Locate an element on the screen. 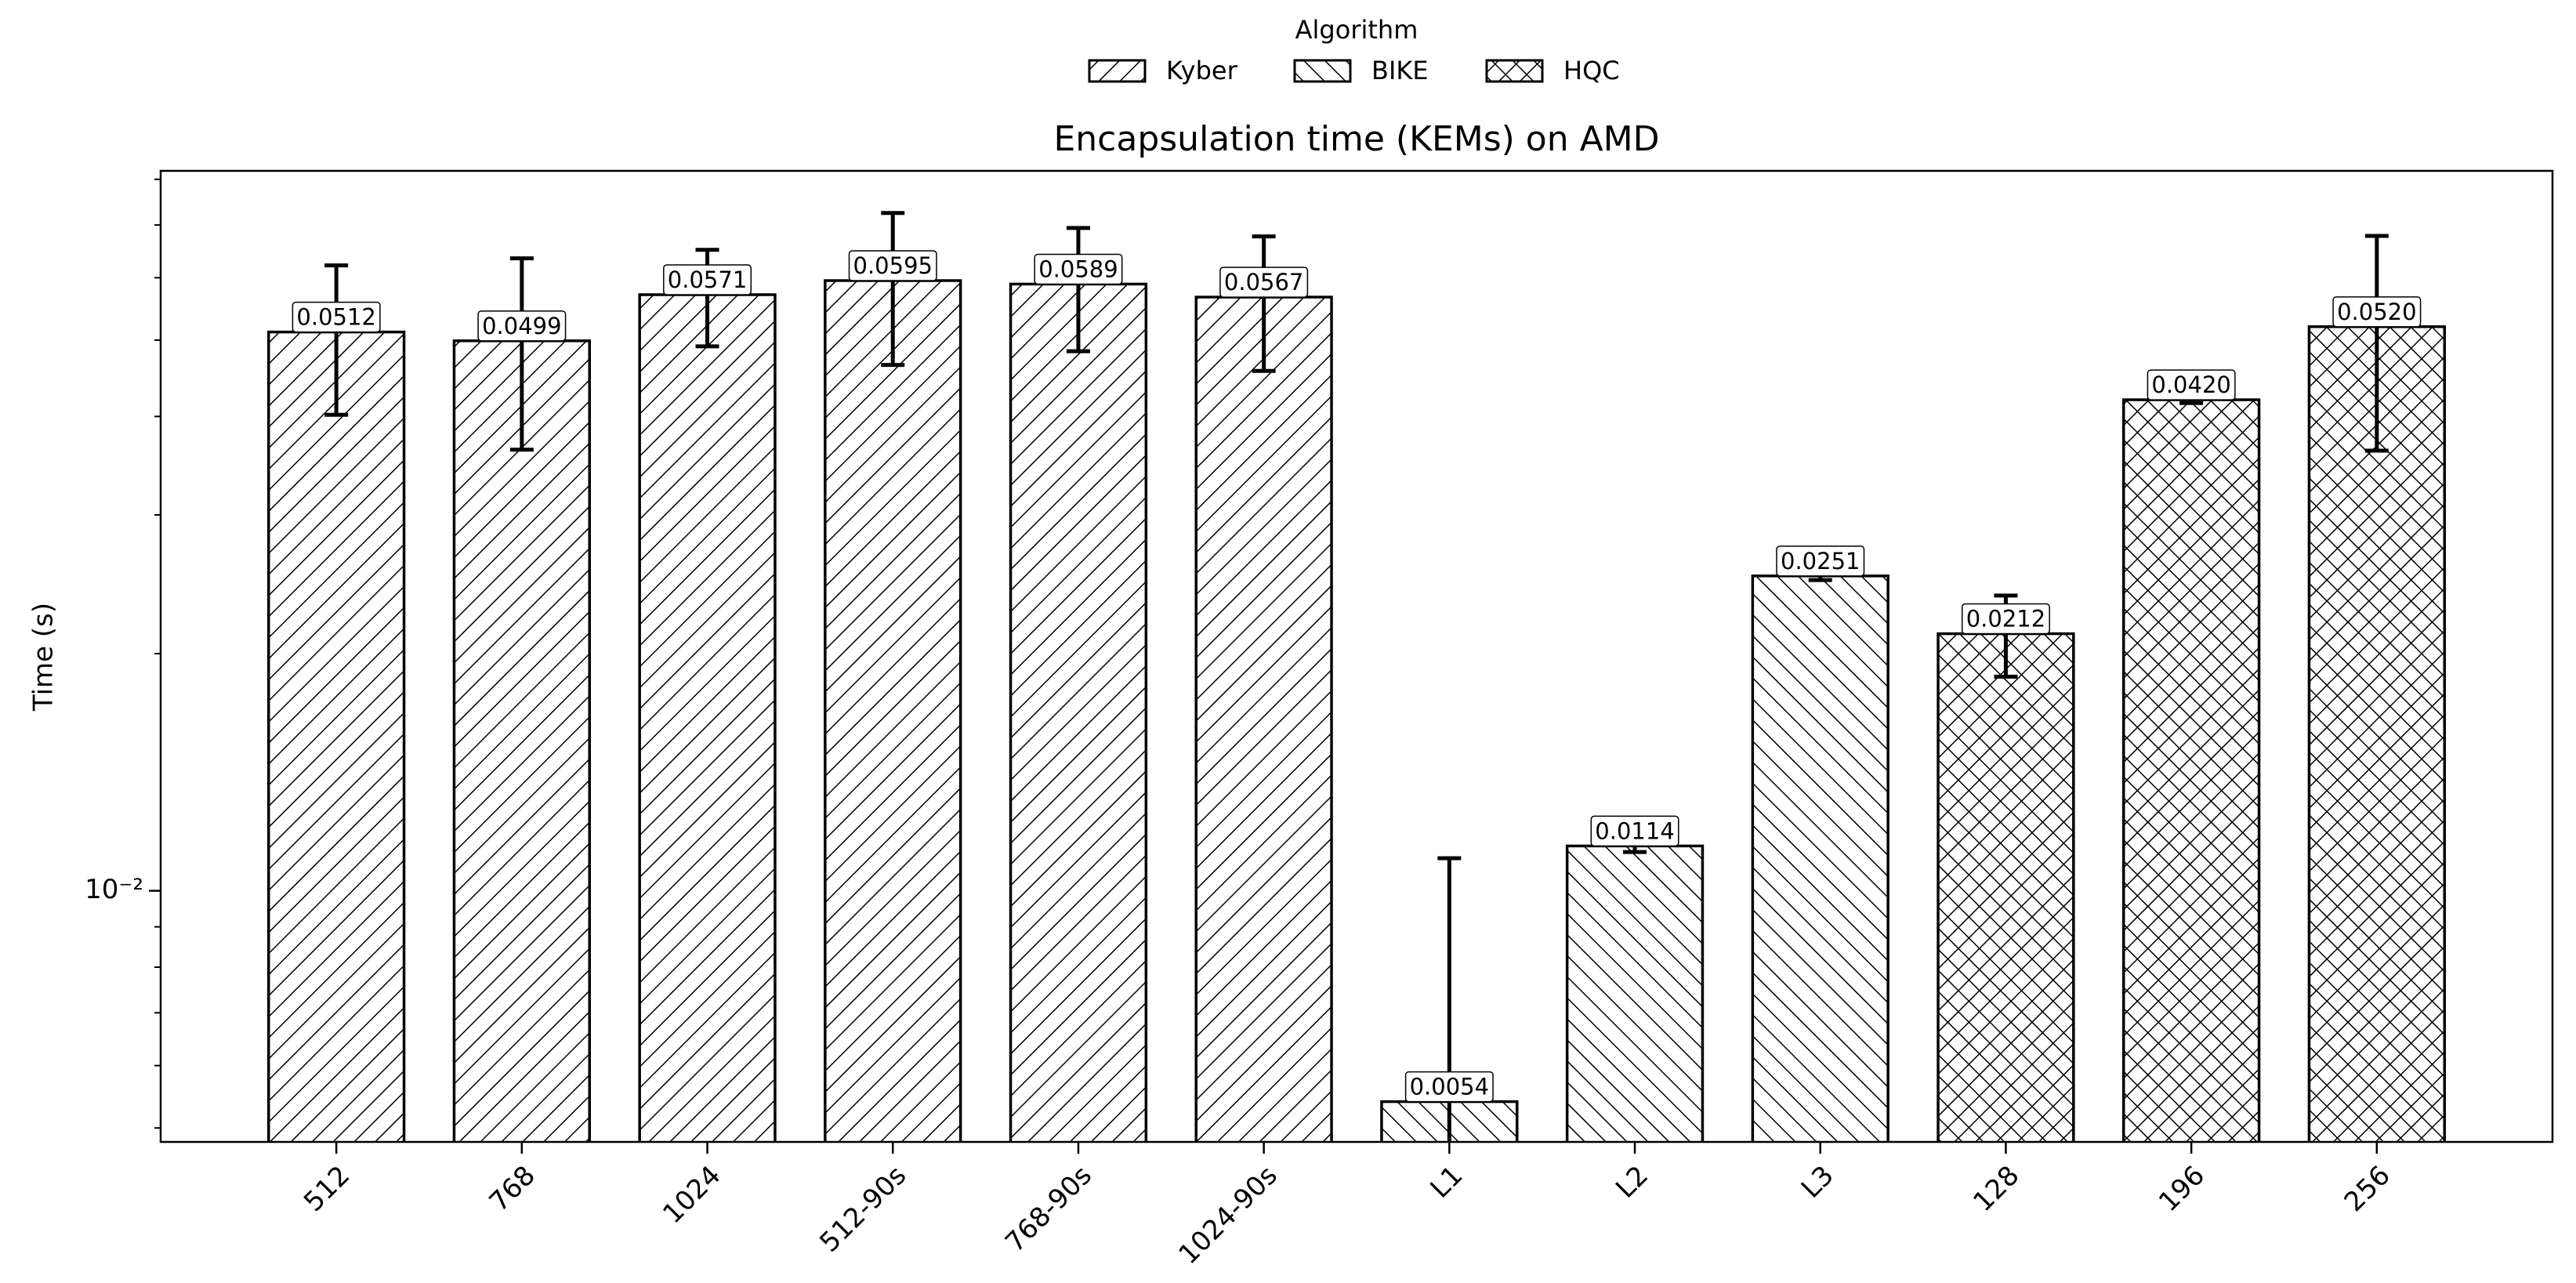 The width and height of the screenshot is (2576, 1283). value-label: 0.0567 is located at coordinates (1263, 282).